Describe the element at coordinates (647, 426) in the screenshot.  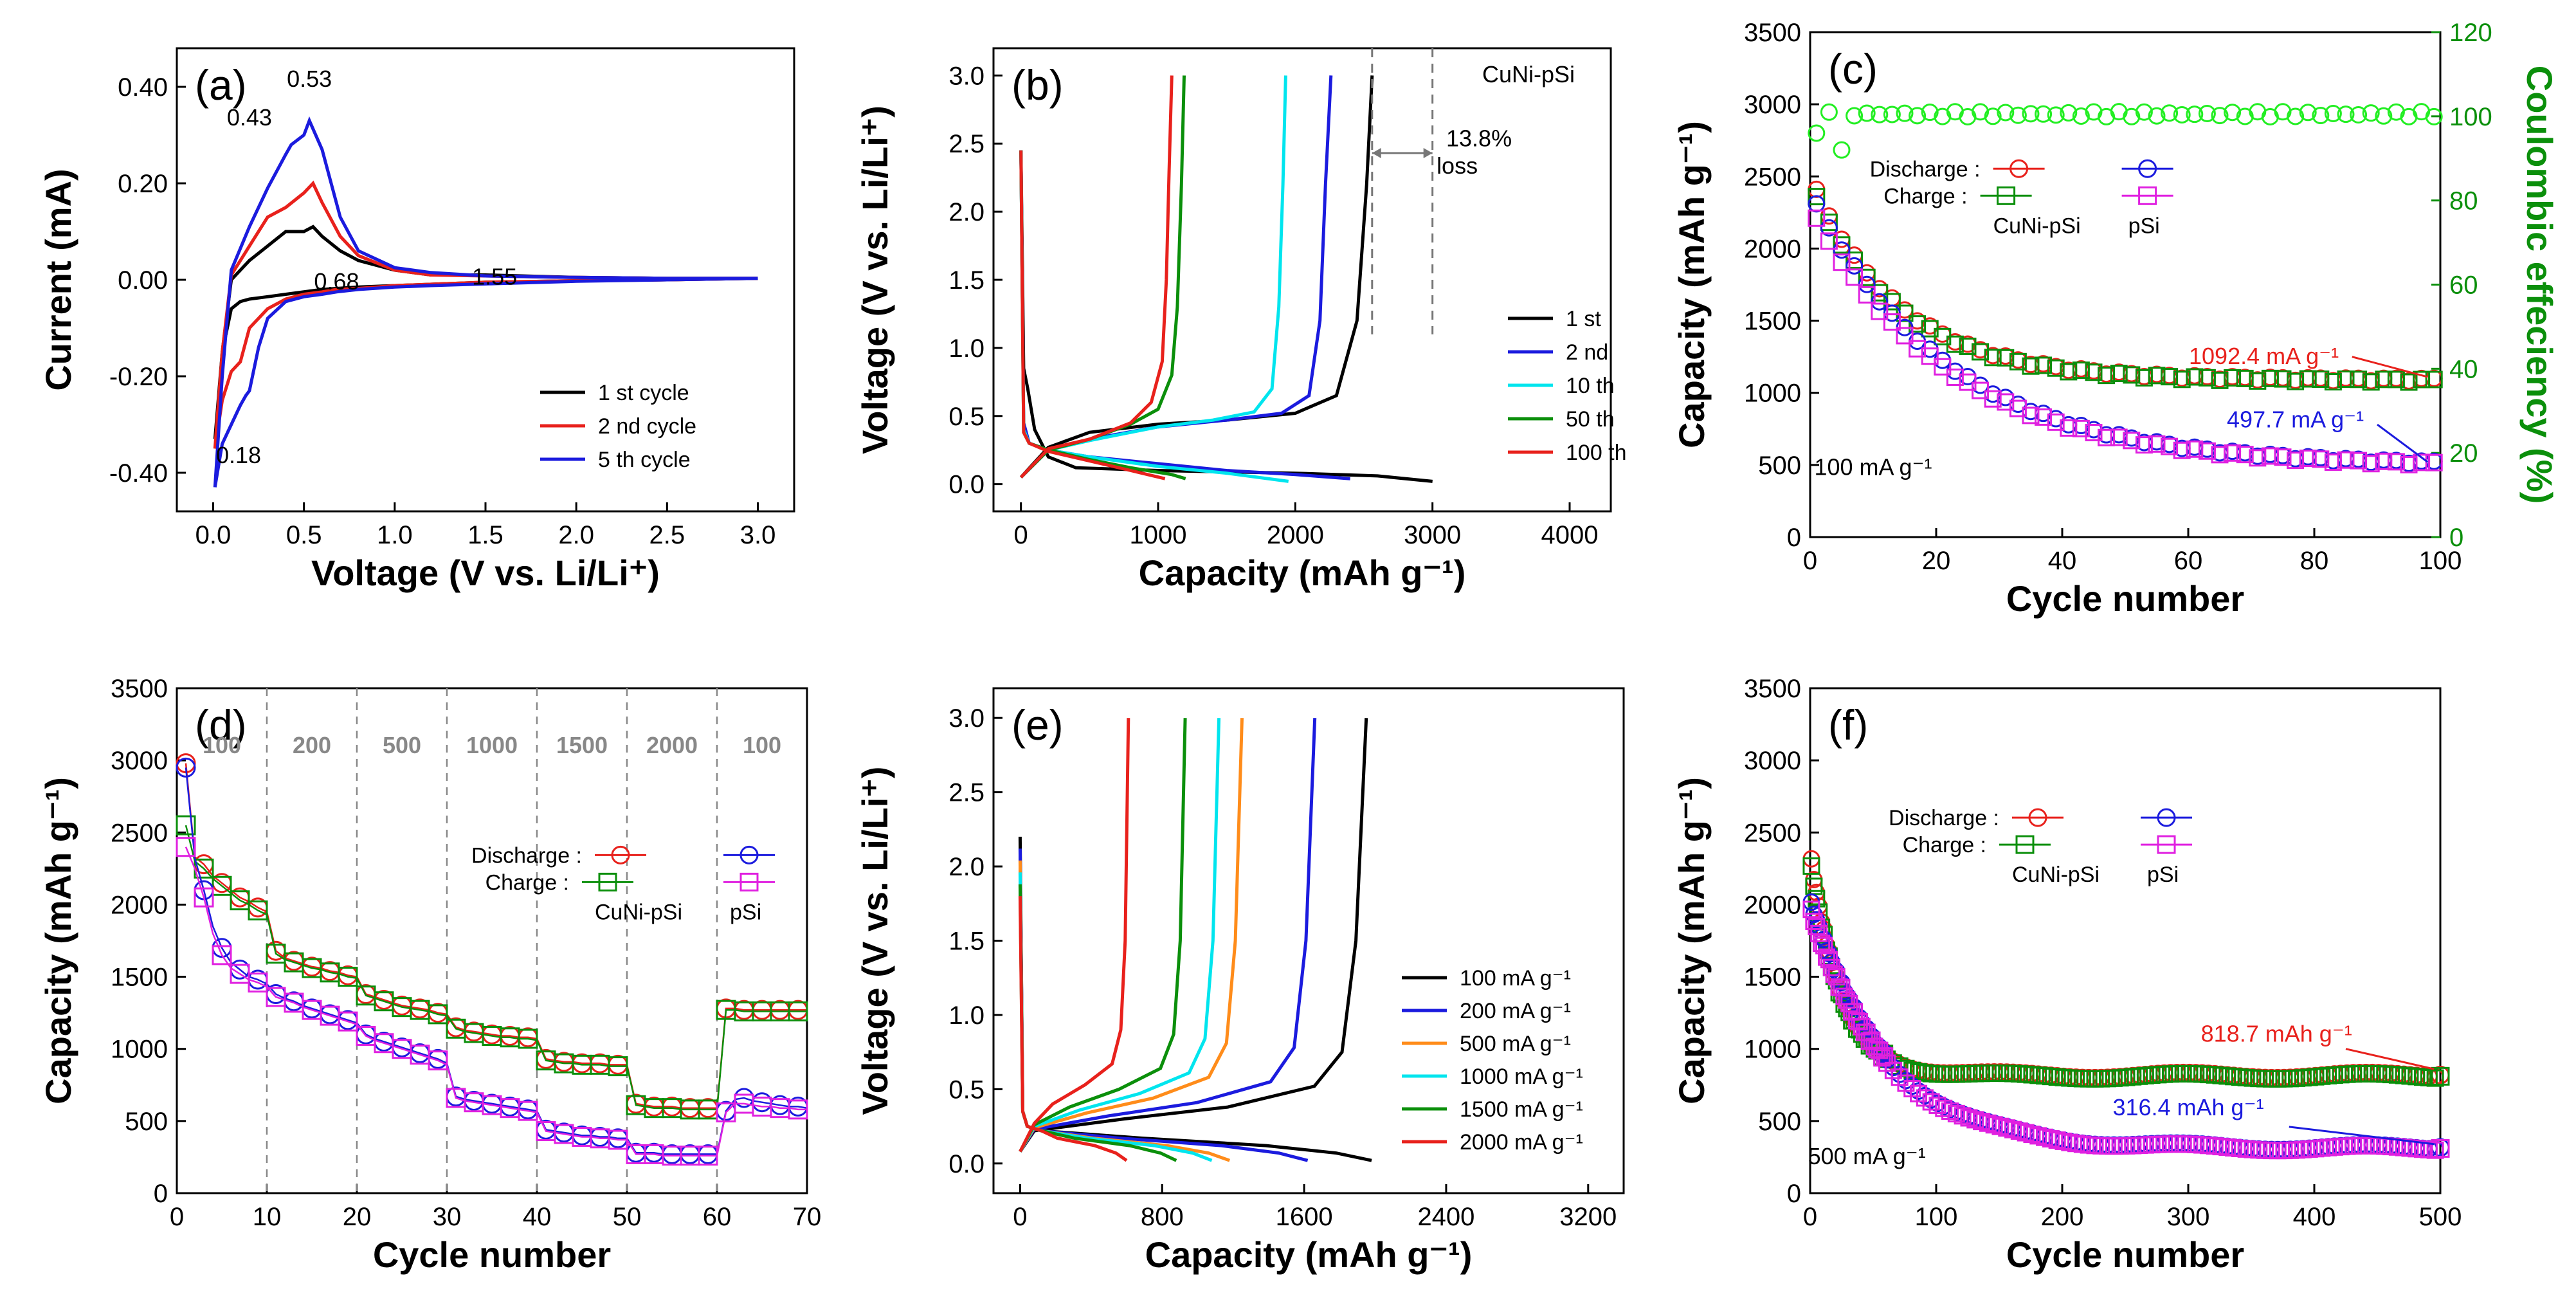
I see `legend-entry: 2 nd cycle` at that location.